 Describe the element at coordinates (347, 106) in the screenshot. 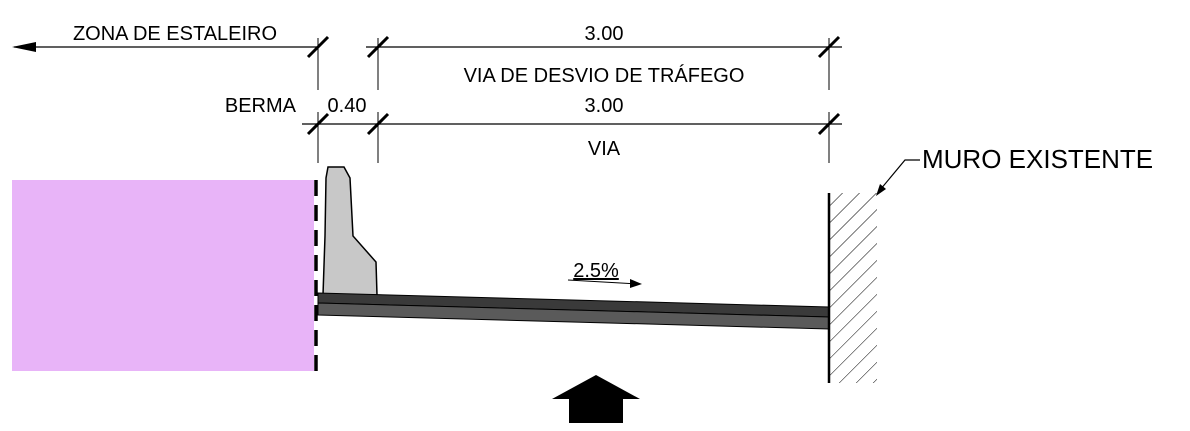

I see `berma-dimension-value: 0.40` at that location.